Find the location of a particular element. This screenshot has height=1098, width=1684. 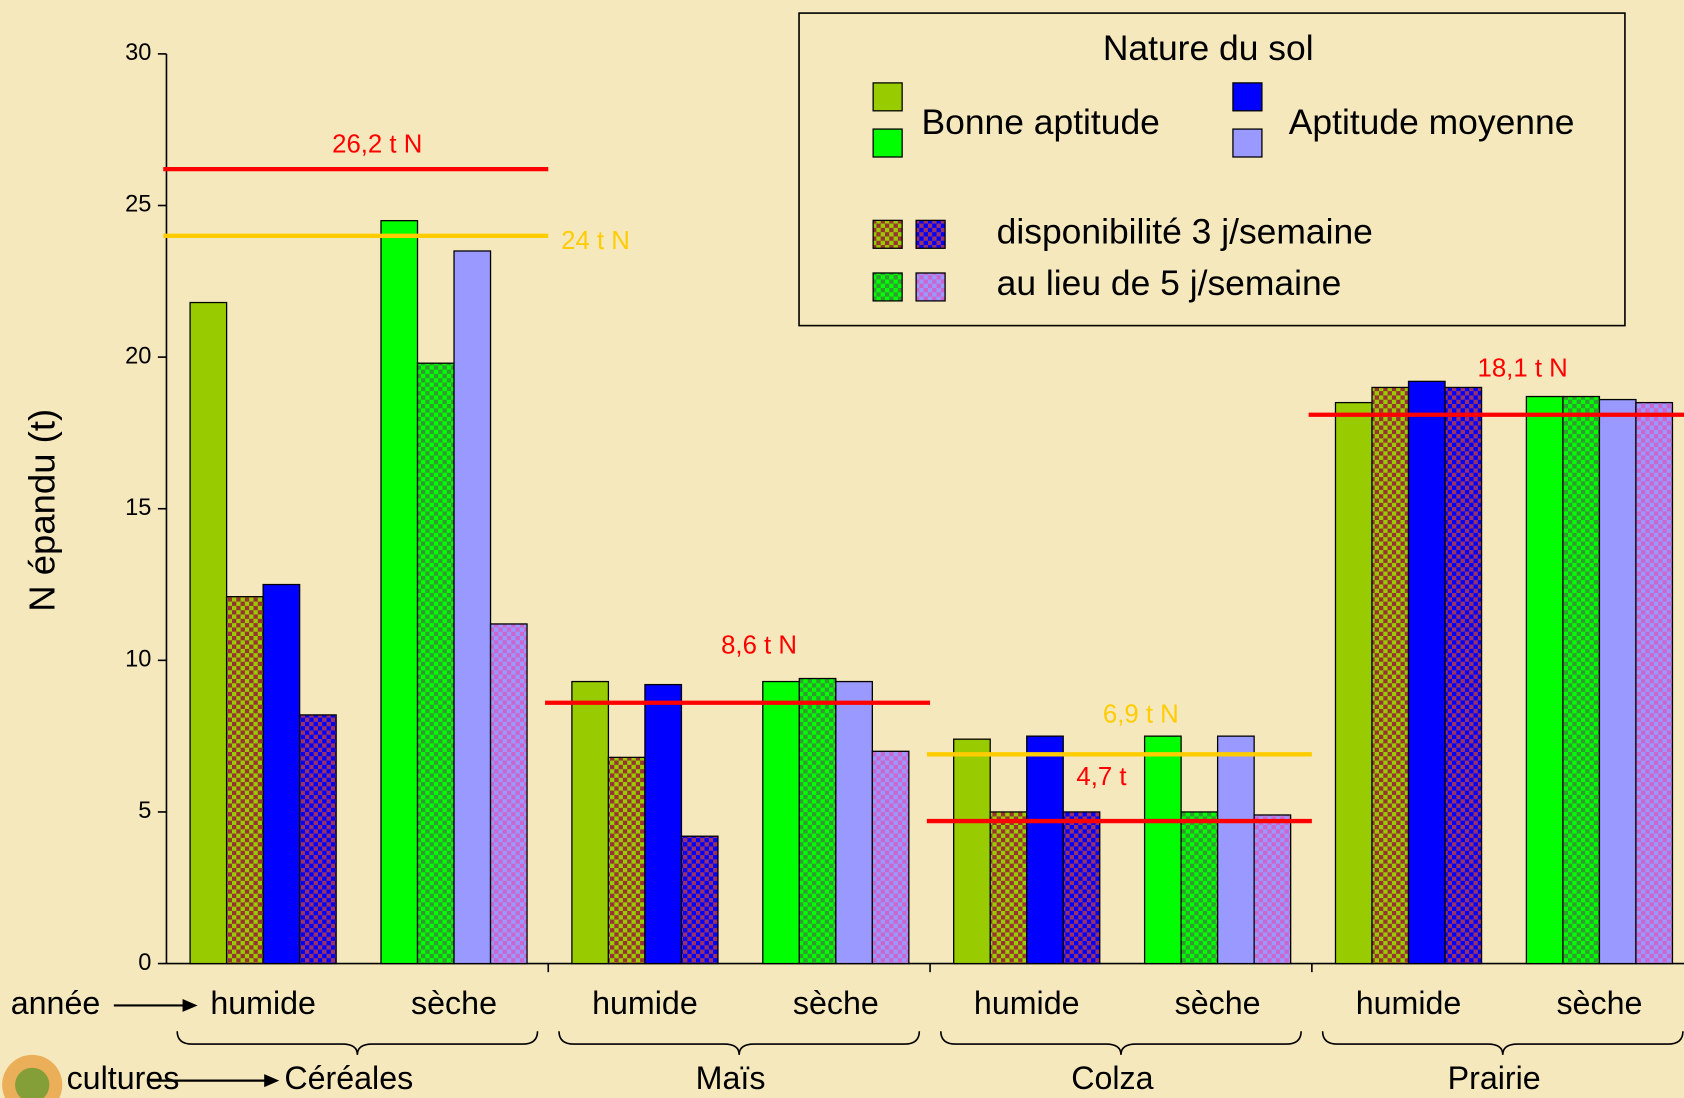

legend-label: Bonne aptitude is located at coordinates (1040, 122).